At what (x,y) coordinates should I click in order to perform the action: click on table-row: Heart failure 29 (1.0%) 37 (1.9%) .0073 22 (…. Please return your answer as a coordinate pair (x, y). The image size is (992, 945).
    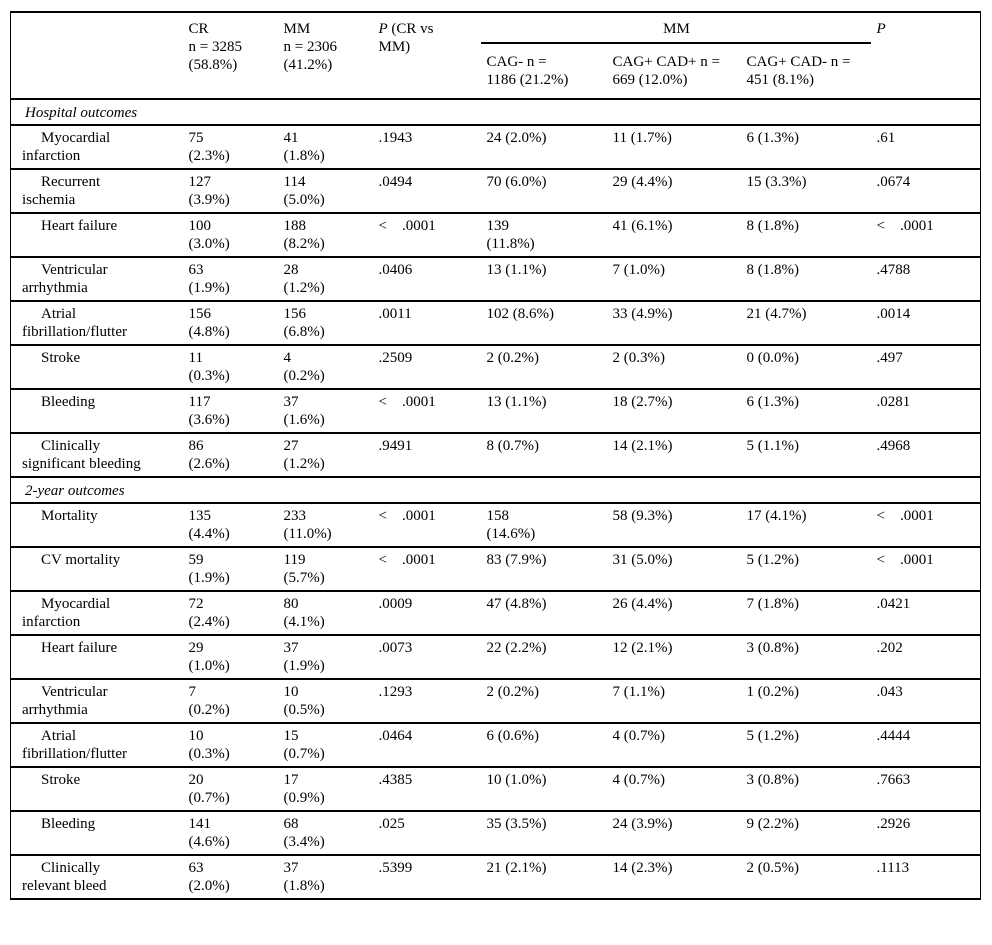
    Looking at the image, I should click on (495, 656).